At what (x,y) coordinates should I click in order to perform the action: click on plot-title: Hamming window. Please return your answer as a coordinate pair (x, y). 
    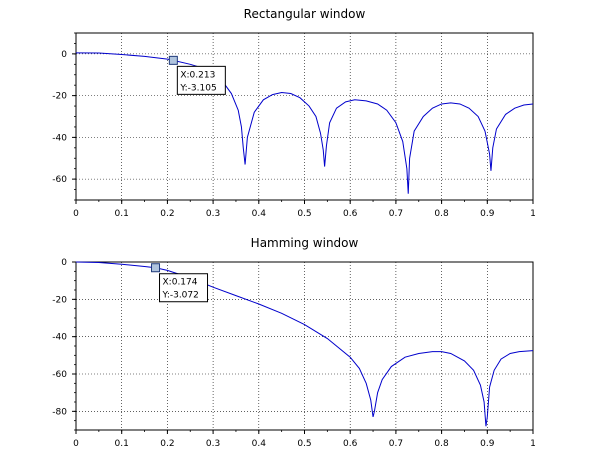
    Looking at the image, I should click on (305, 243).